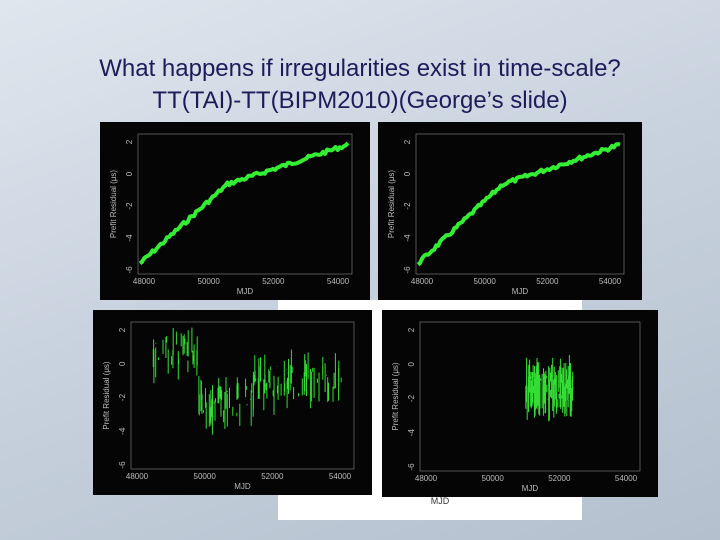  I want to click on title-line: TT(TAI)-TT(BIPM2010)(George’s slide), so click(359, 100).